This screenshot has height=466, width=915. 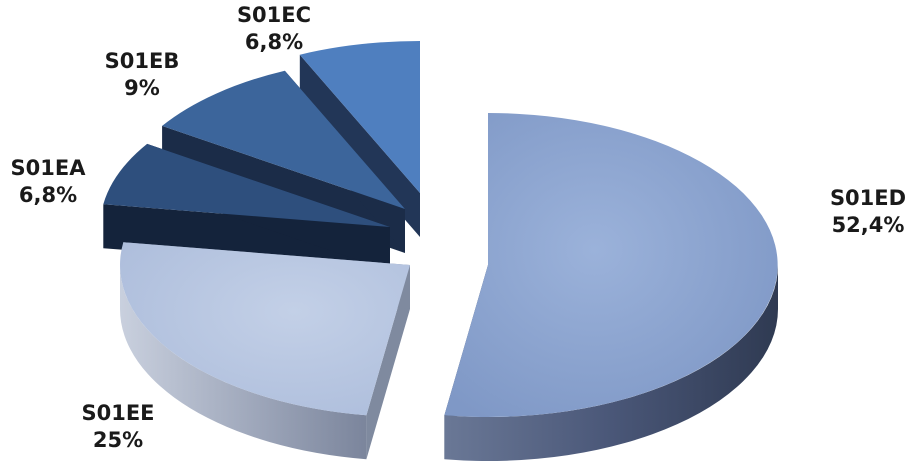 What do you see at coordinates (247, 185) in the screenshot?
I see `slice-s01ea-top` at bounding box center [247, 185].